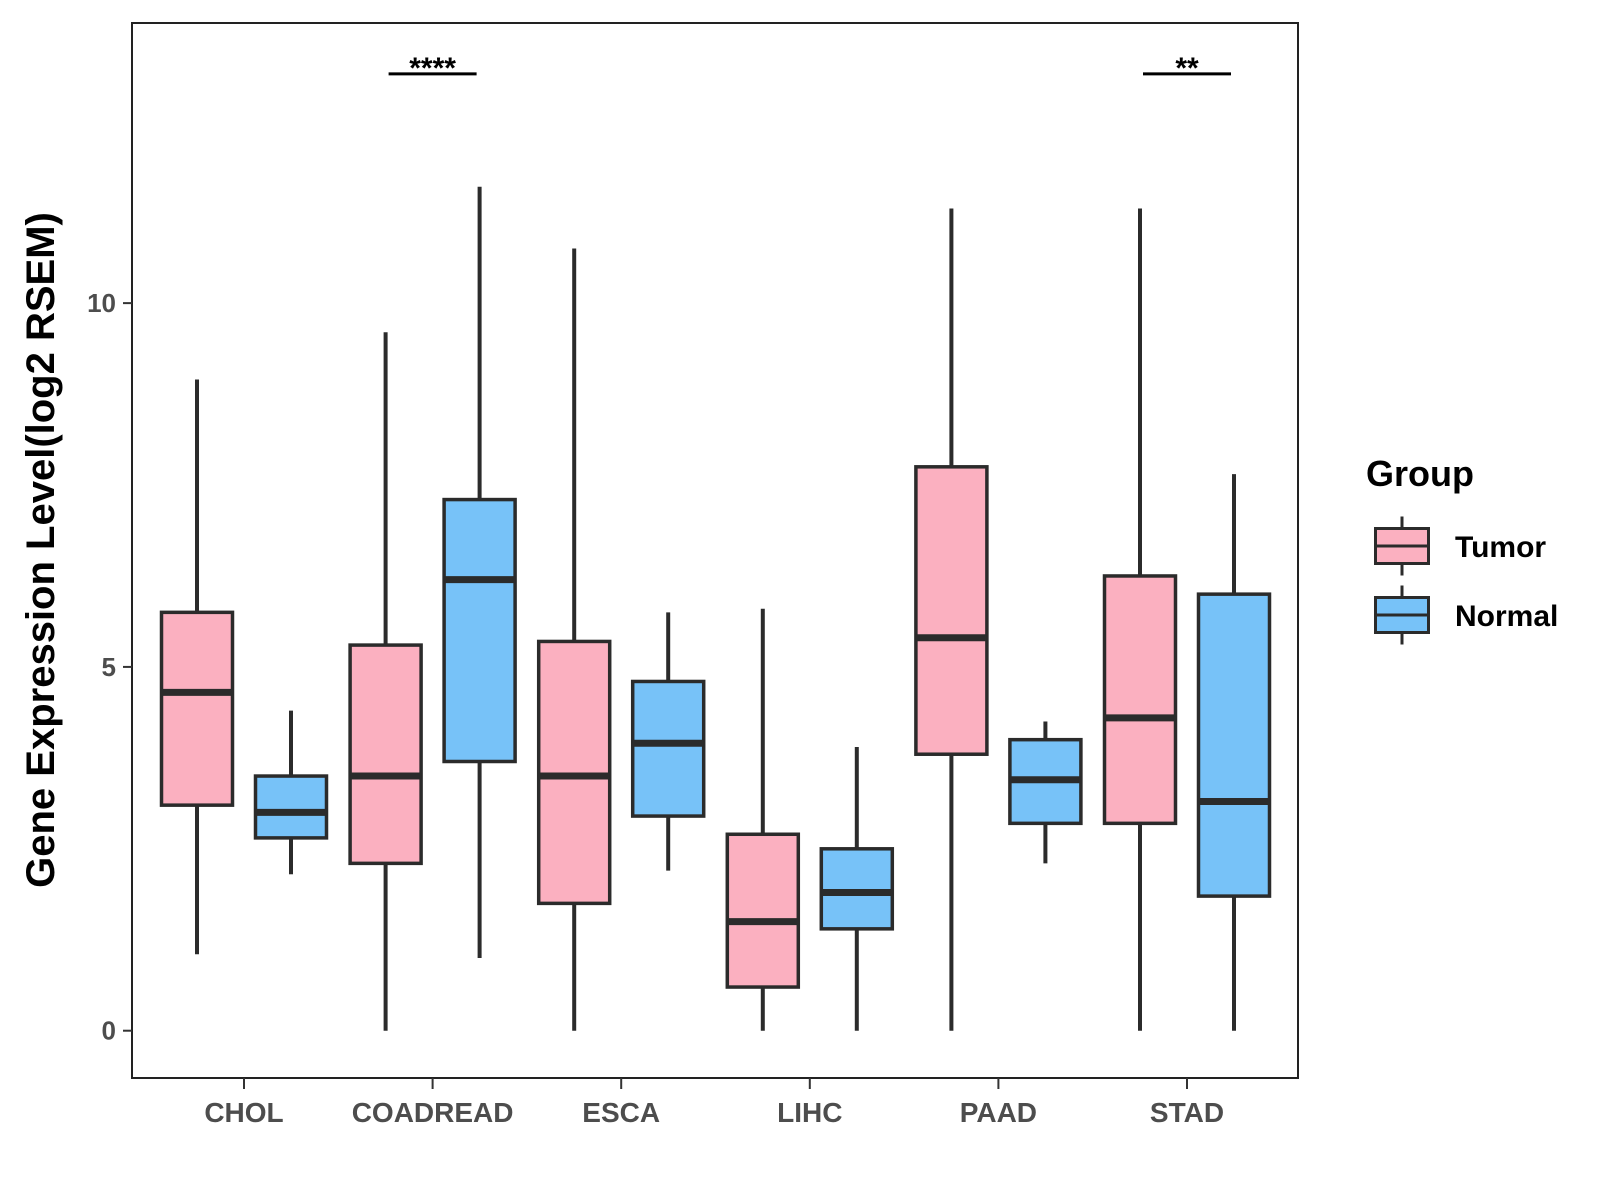  I want to click on y-tick-label: 5, so click(109, 667).